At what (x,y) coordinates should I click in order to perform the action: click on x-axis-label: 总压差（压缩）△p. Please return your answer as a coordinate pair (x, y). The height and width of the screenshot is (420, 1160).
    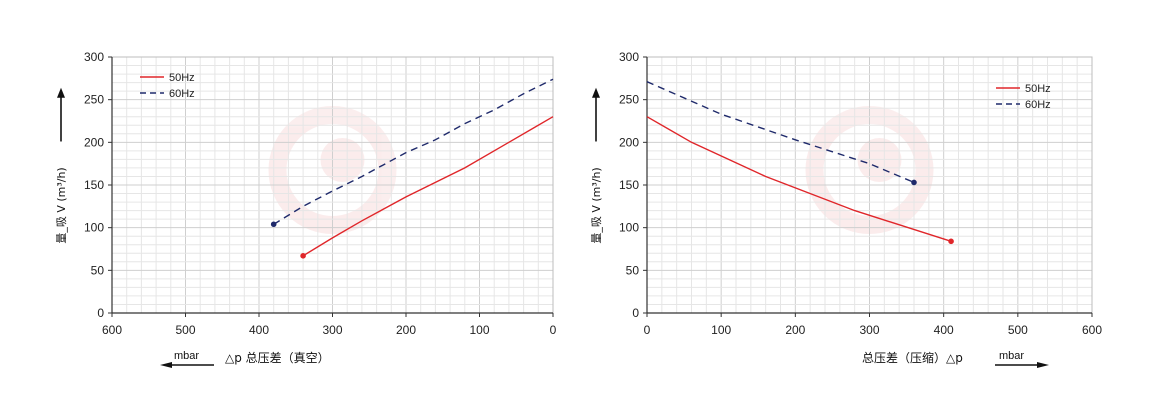
    Looking at the image, I should click on (912, 357).